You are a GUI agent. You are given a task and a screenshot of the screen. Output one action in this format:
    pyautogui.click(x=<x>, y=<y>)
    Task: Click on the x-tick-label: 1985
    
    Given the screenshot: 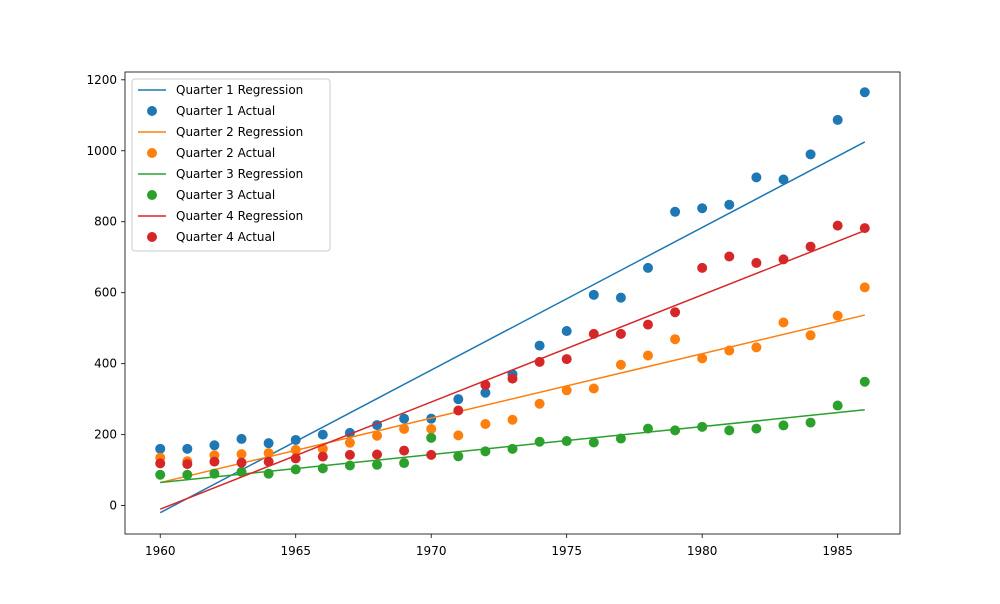 What is the action you would take?
    pyautogui.click(x=837, y=551)
    